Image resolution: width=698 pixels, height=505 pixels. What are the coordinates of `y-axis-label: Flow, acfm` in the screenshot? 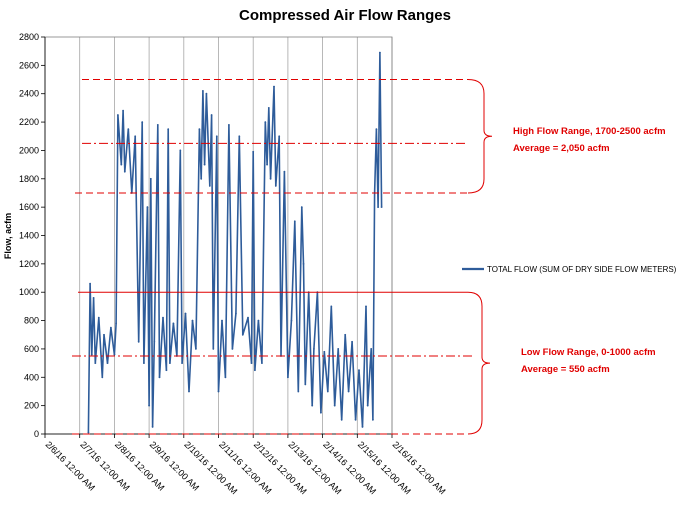 It's located at (8, 236).